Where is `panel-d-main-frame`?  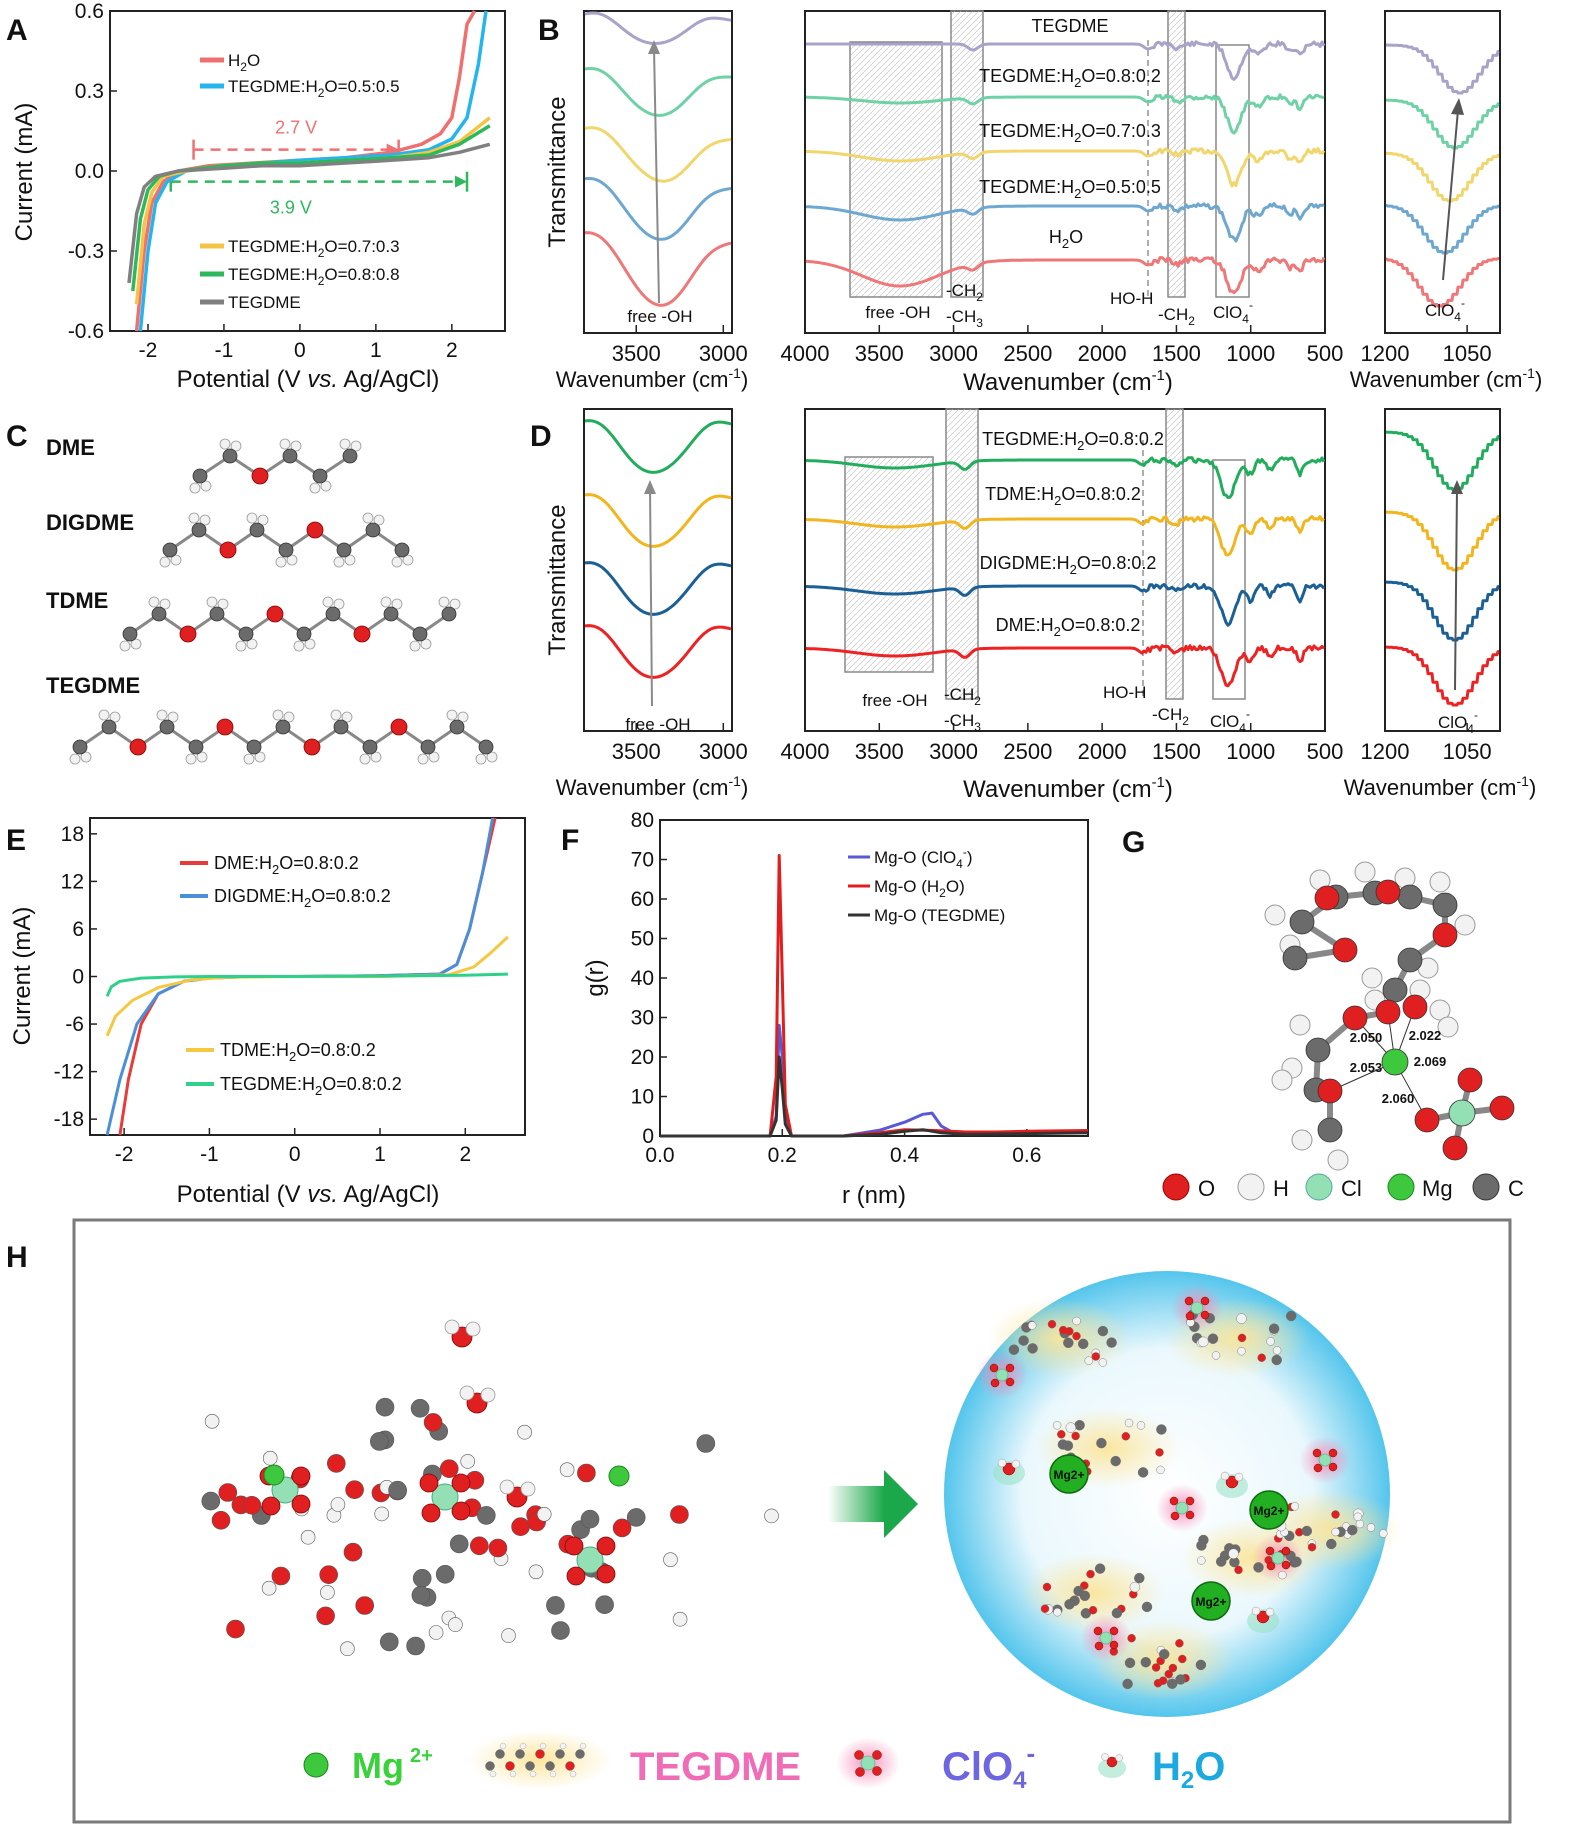
panel-d-main-frame is located at coordinates (1065, 570).